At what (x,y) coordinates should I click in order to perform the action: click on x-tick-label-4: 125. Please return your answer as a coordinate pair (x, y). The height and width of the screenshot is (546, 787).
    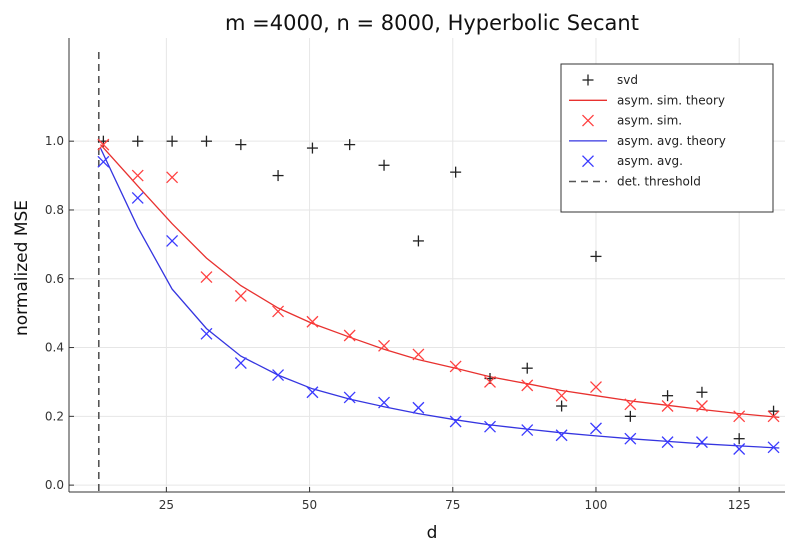
    Looking at the image, I should click on (739, 505).